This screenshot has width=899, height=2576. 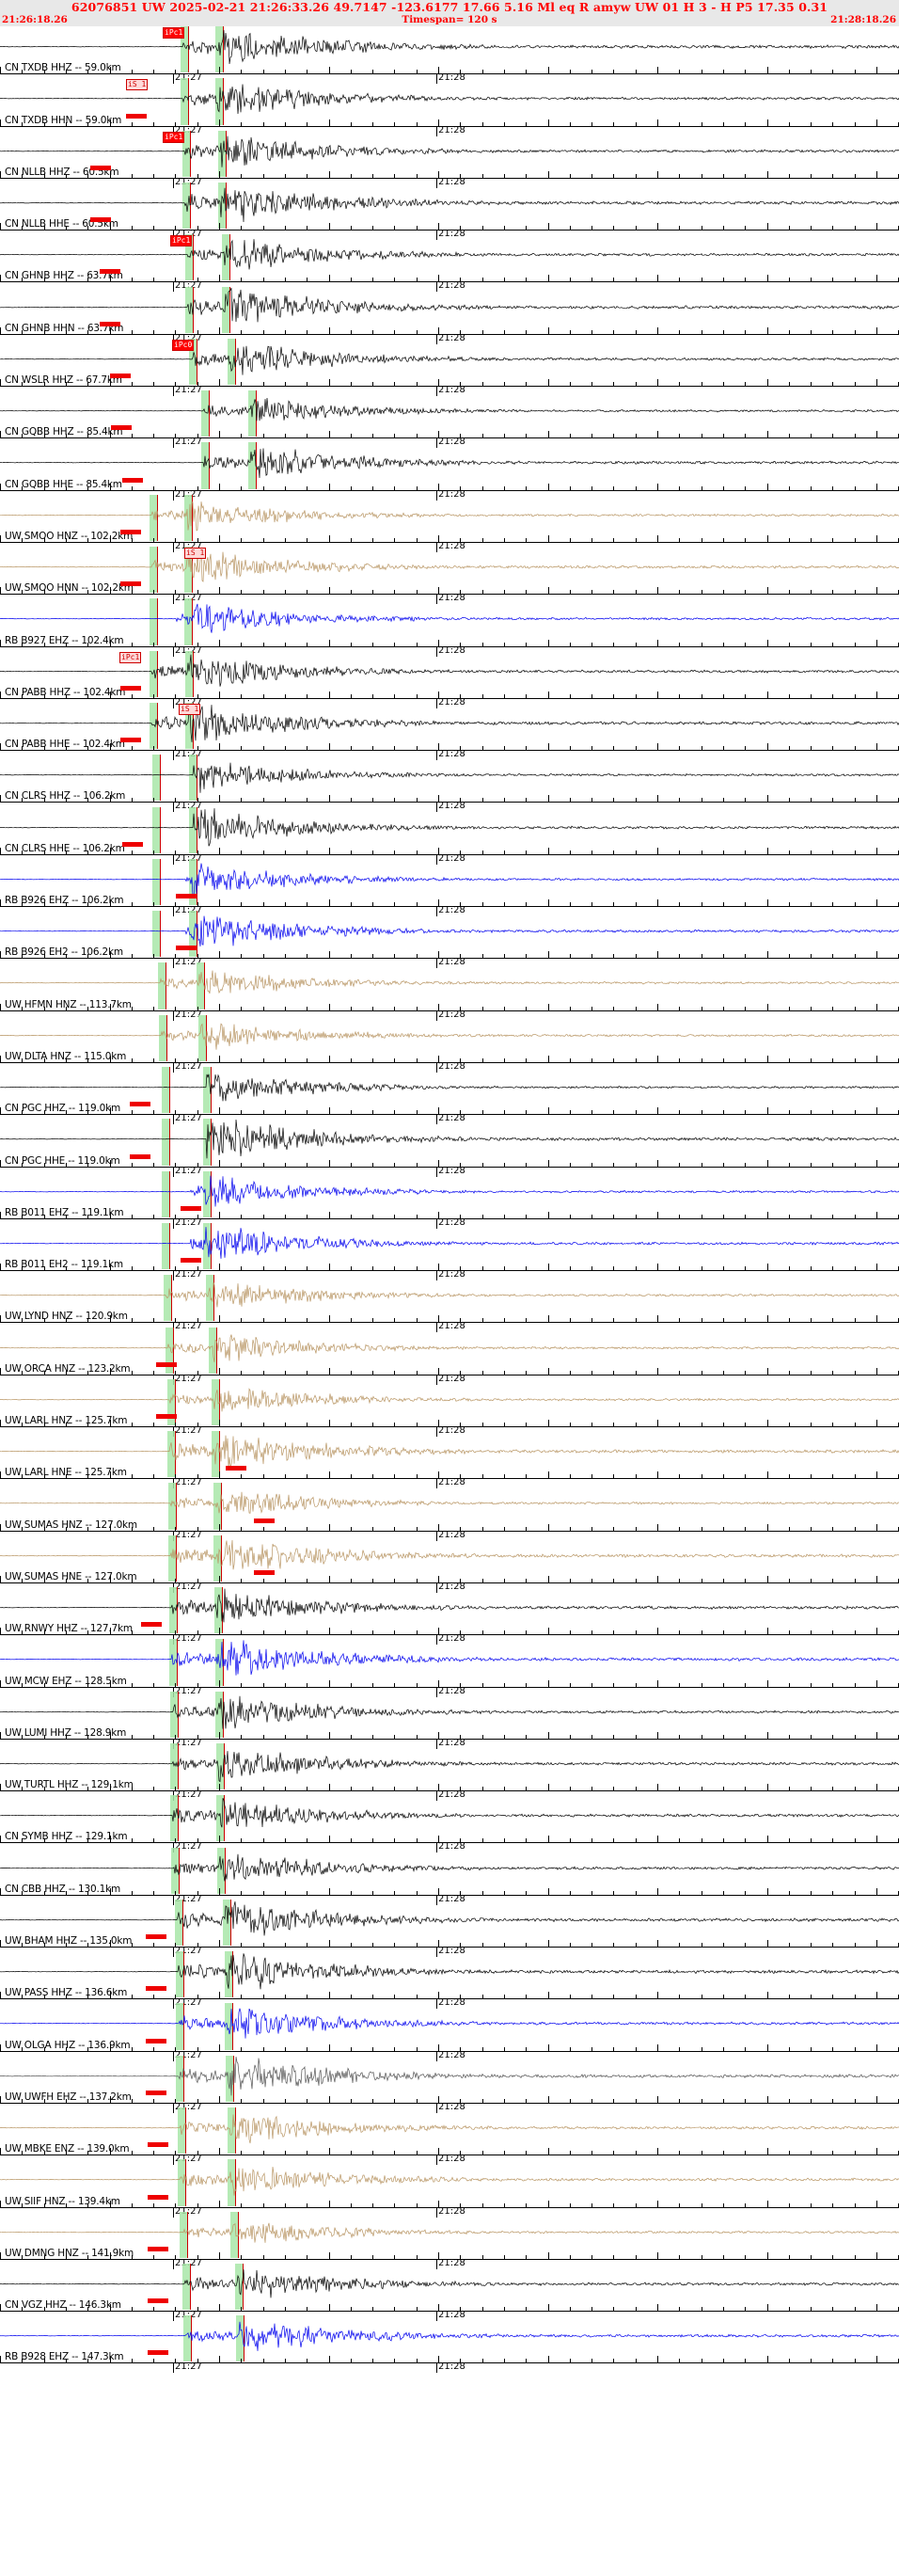 What do you see at coordinates (449, 992) in the screenshot?
I see `trace-row: UW HFMN HNZ -- 113.7km 21:27 21:28` at bounding box center [449, 992].